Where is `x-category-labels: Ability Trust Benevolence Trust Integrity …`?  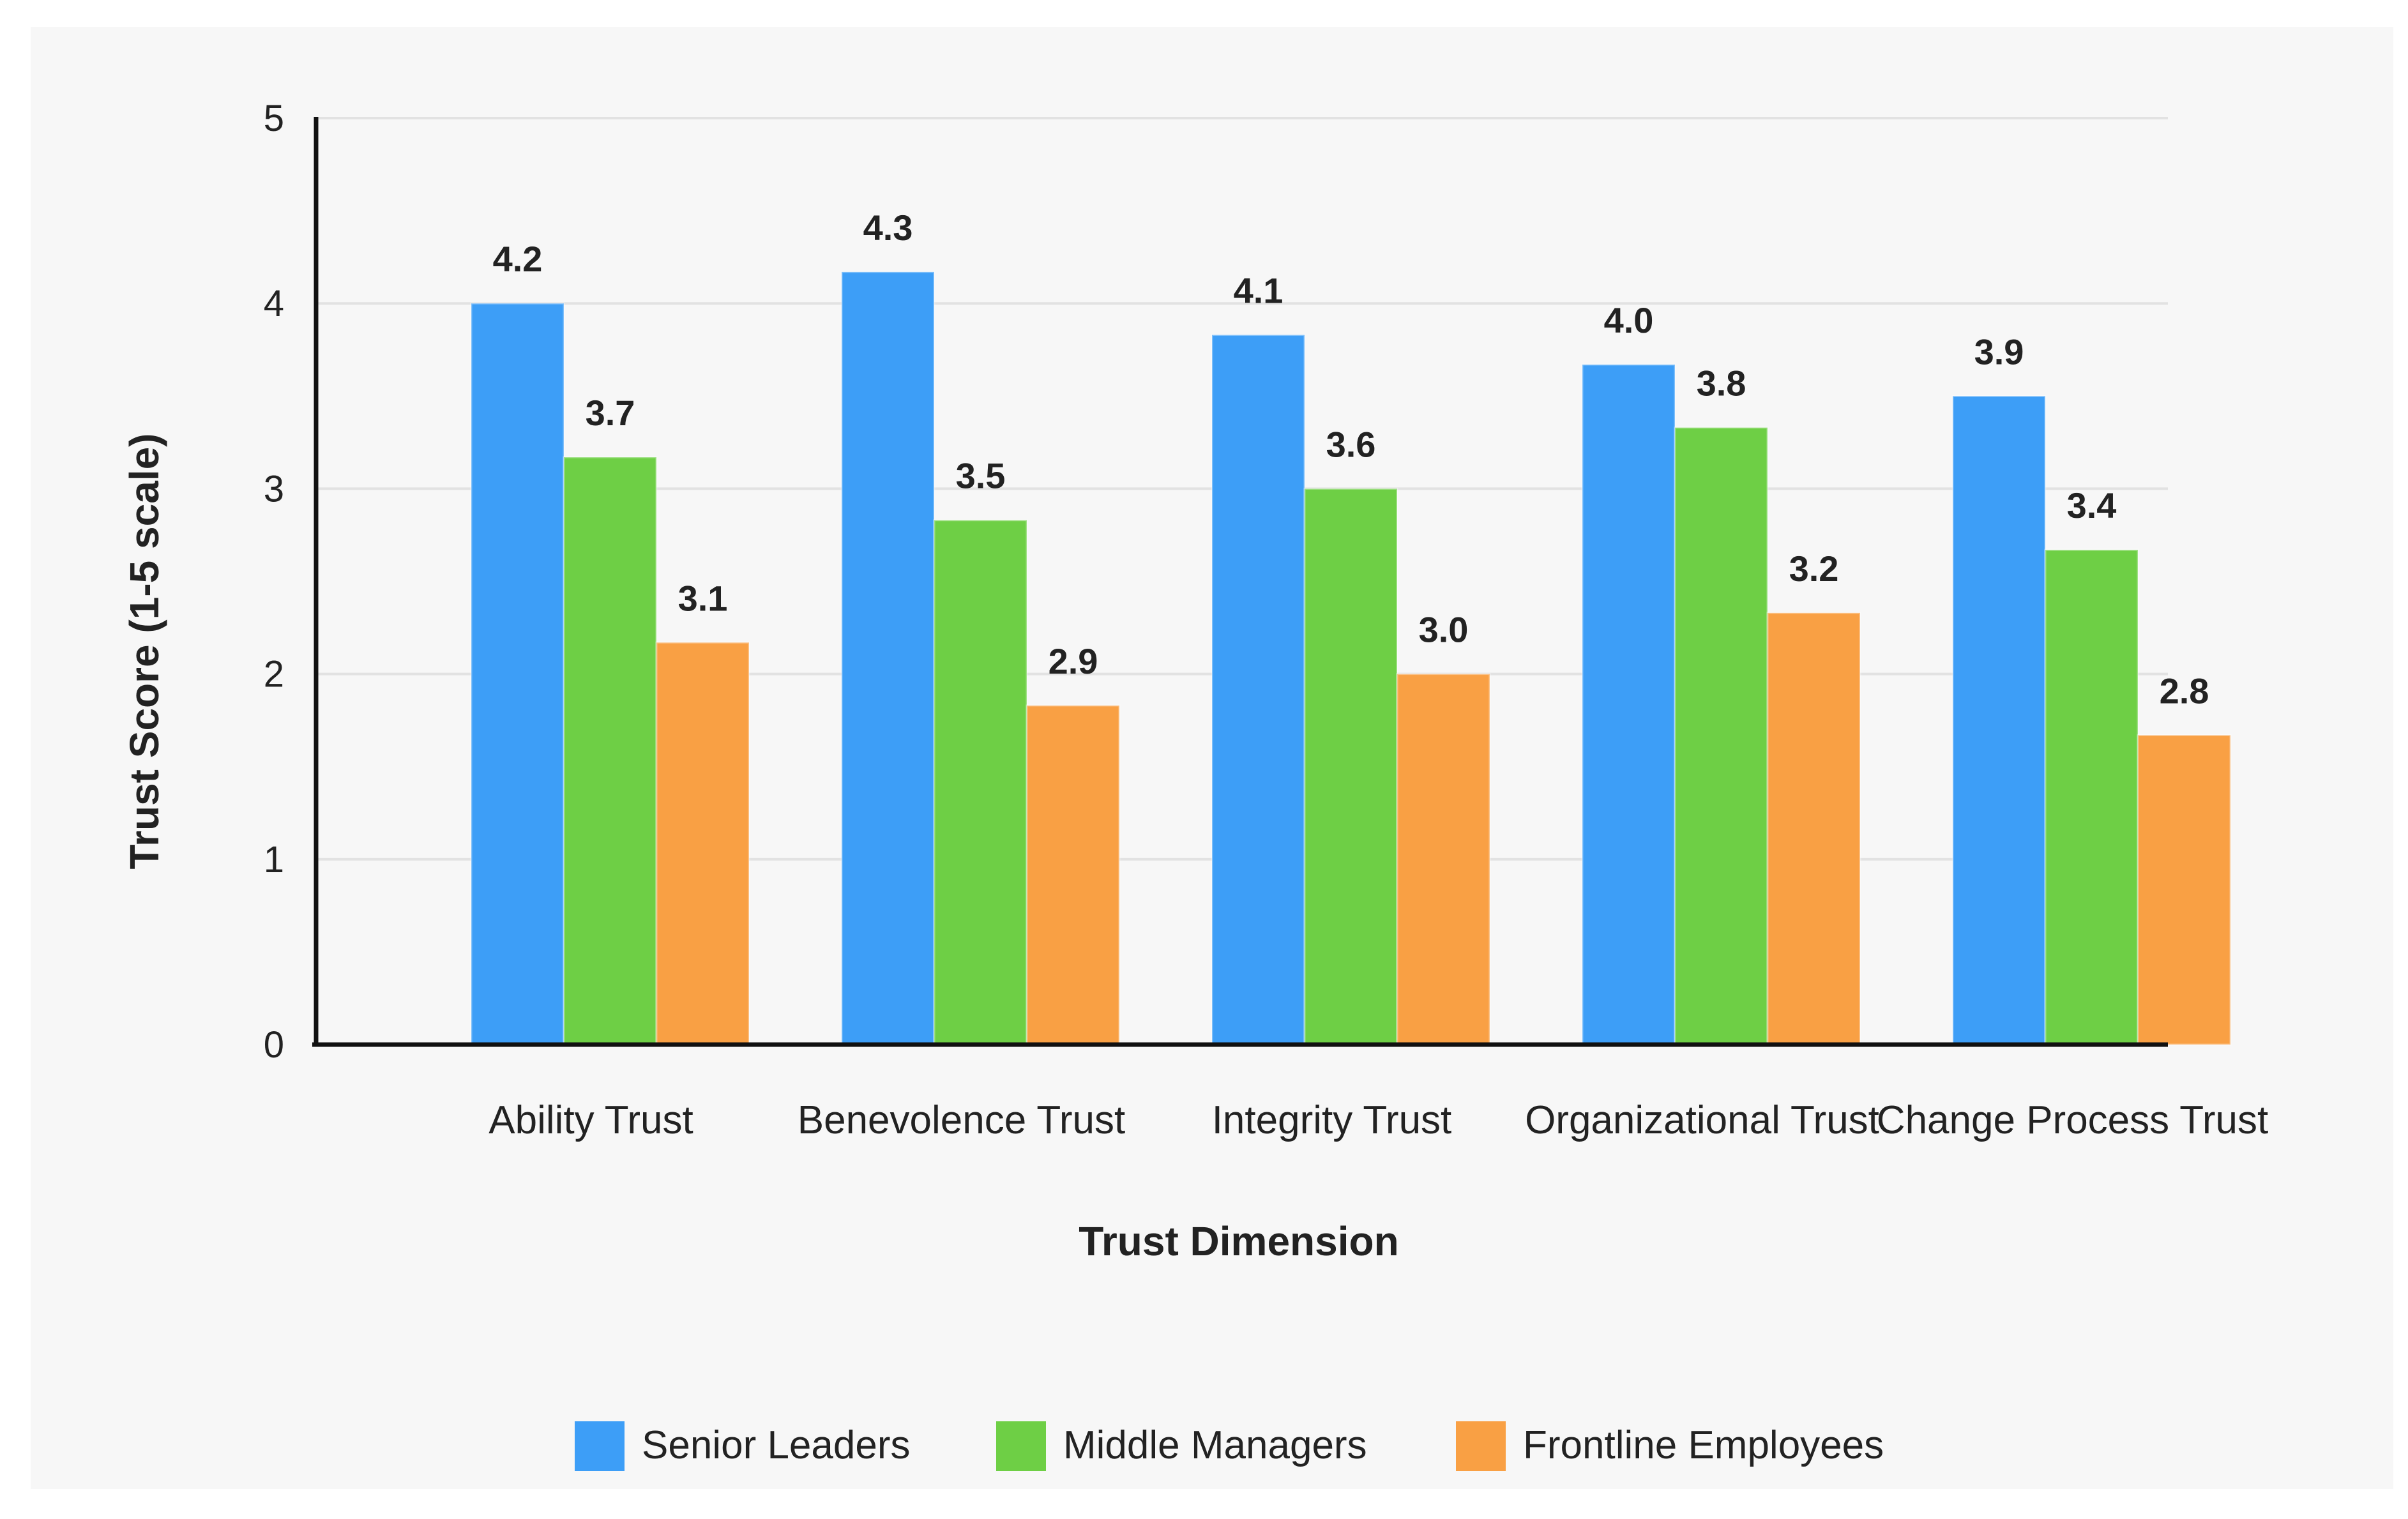
x-category-labels: Ability Trust Benevolence Trust Integrity … is located at coordinates (1378, 1120).